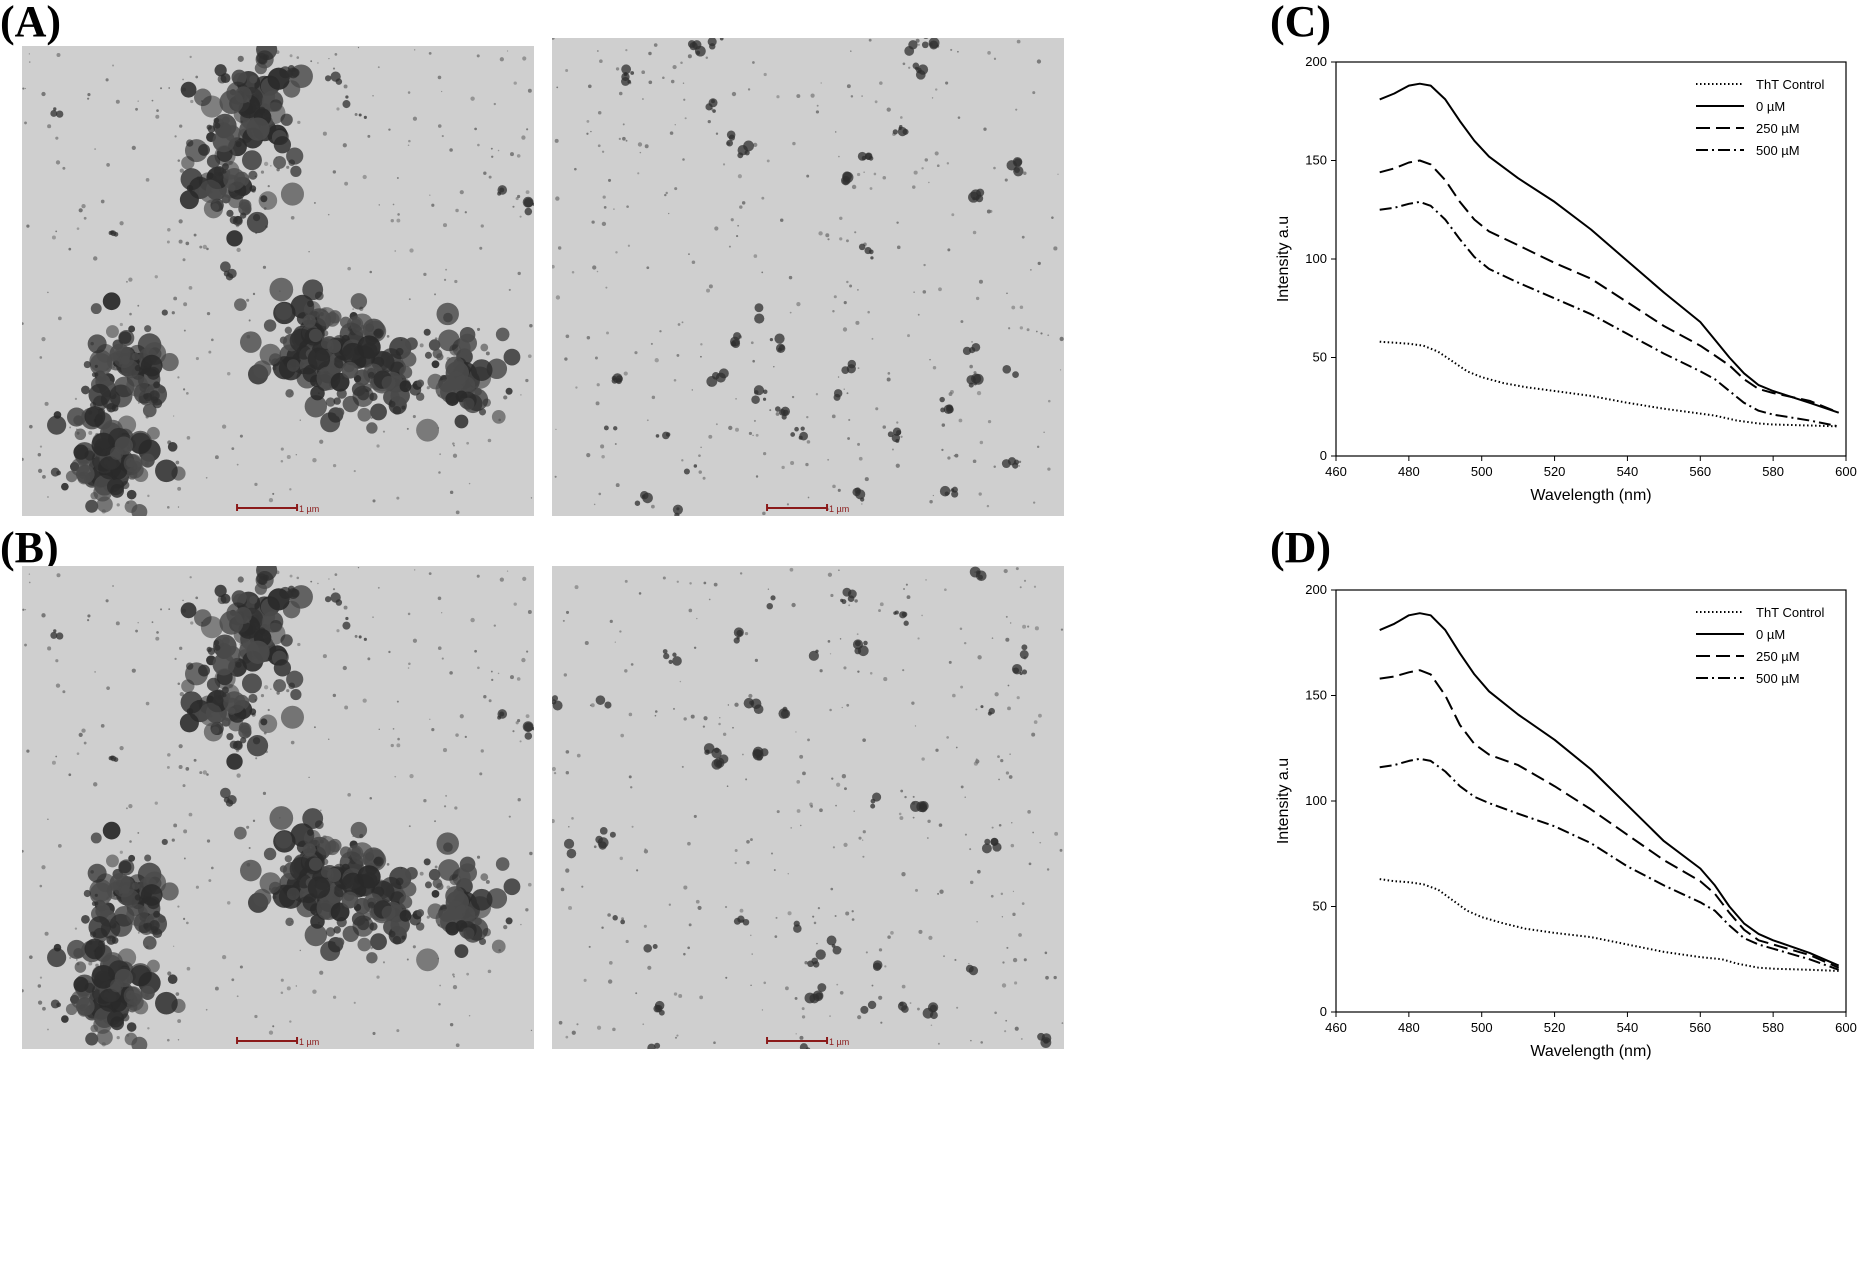 The width and height of the screenshot is (1869, 1287). Describe the element at coordinates (1316, 589) in the screenshot. I see `y-tick-label: 200` at that location.